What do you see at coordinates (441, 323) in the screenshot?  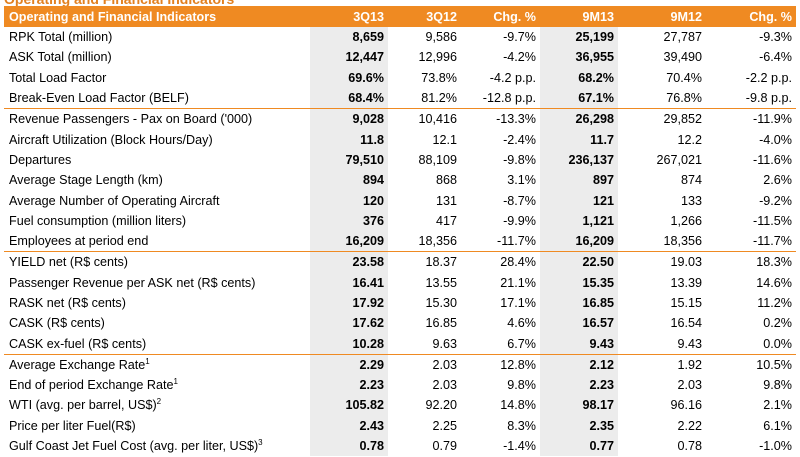 I see `cell-3q12: 16.85` at bounding box center [441, 323].